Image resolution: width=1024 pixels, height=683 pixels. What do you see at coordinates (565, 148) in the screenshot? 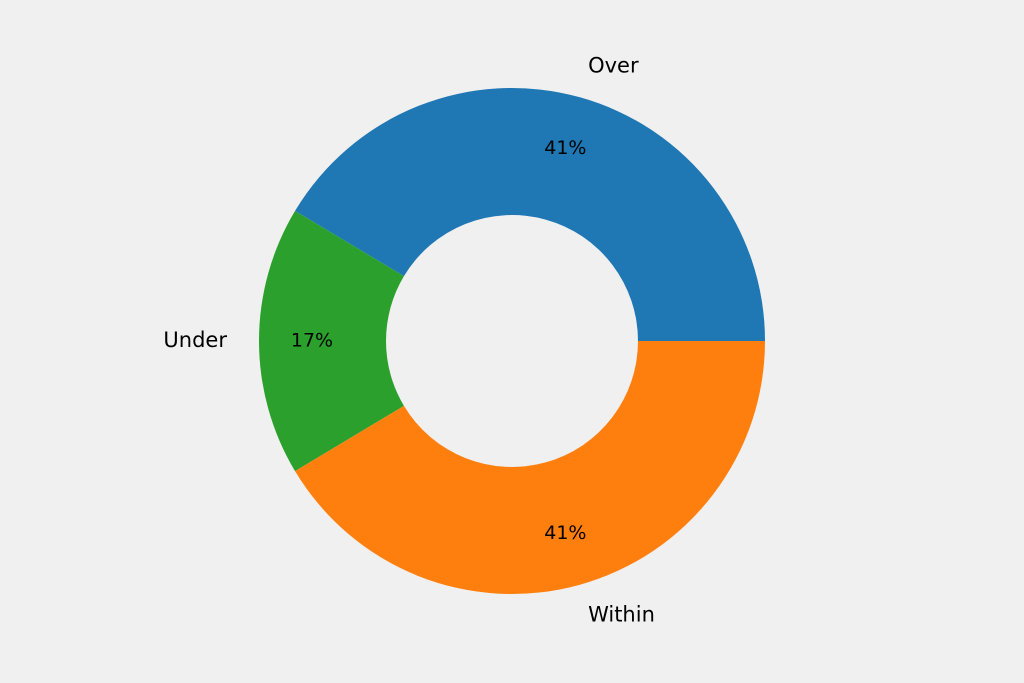
I see `percent-label-over: 41%` at bounding box center [565, 148].